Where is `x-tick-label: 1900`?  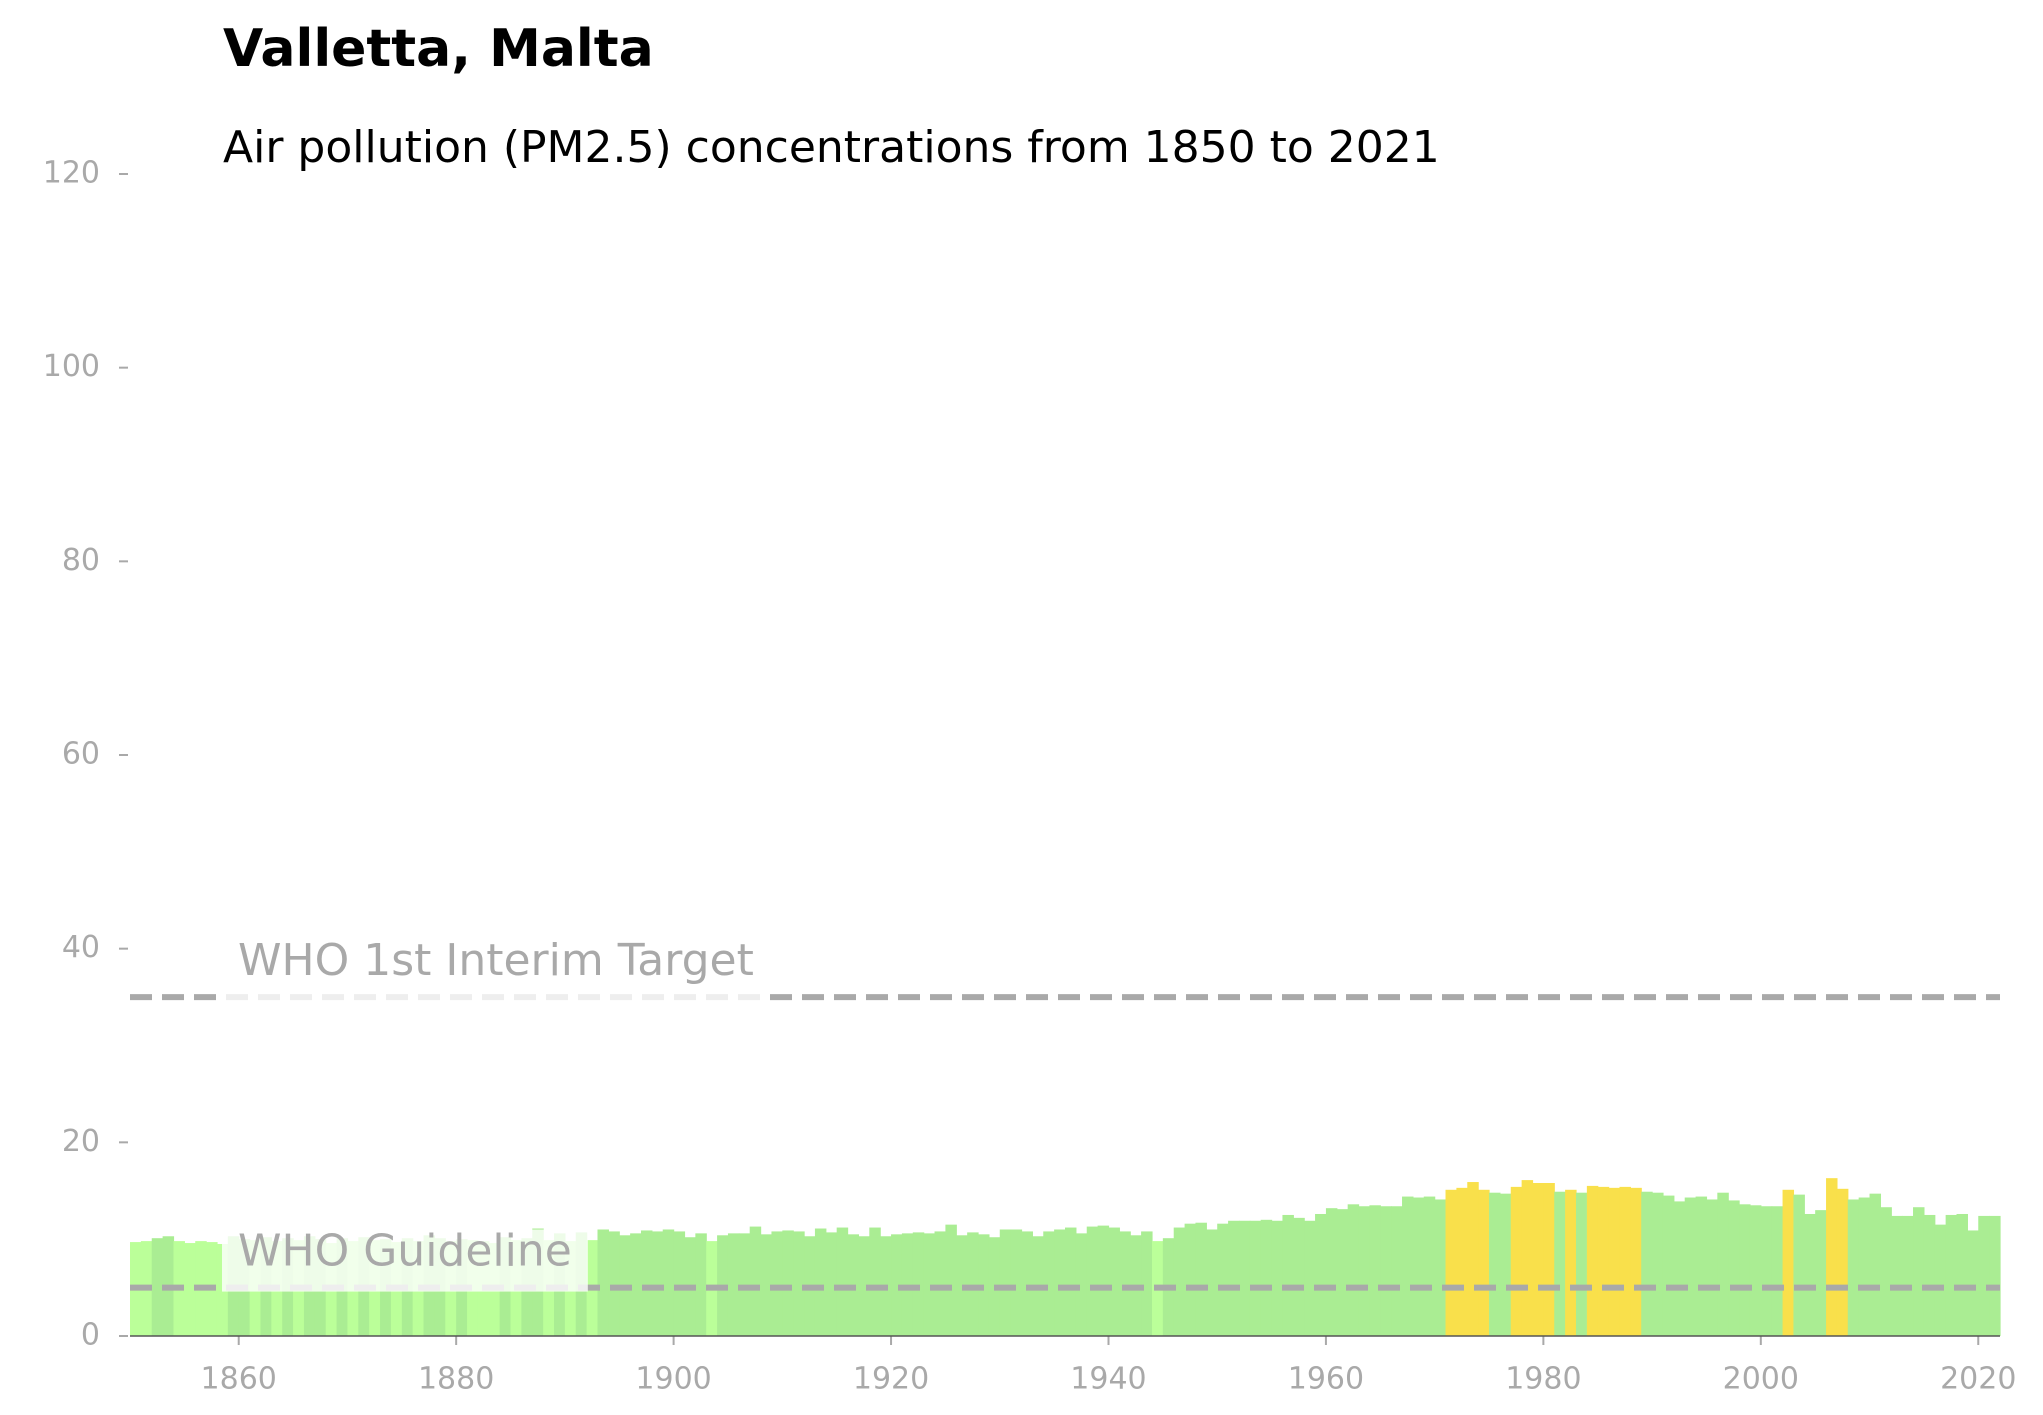 x-tick-label: 1900 is located at coordinates (673, 1379).